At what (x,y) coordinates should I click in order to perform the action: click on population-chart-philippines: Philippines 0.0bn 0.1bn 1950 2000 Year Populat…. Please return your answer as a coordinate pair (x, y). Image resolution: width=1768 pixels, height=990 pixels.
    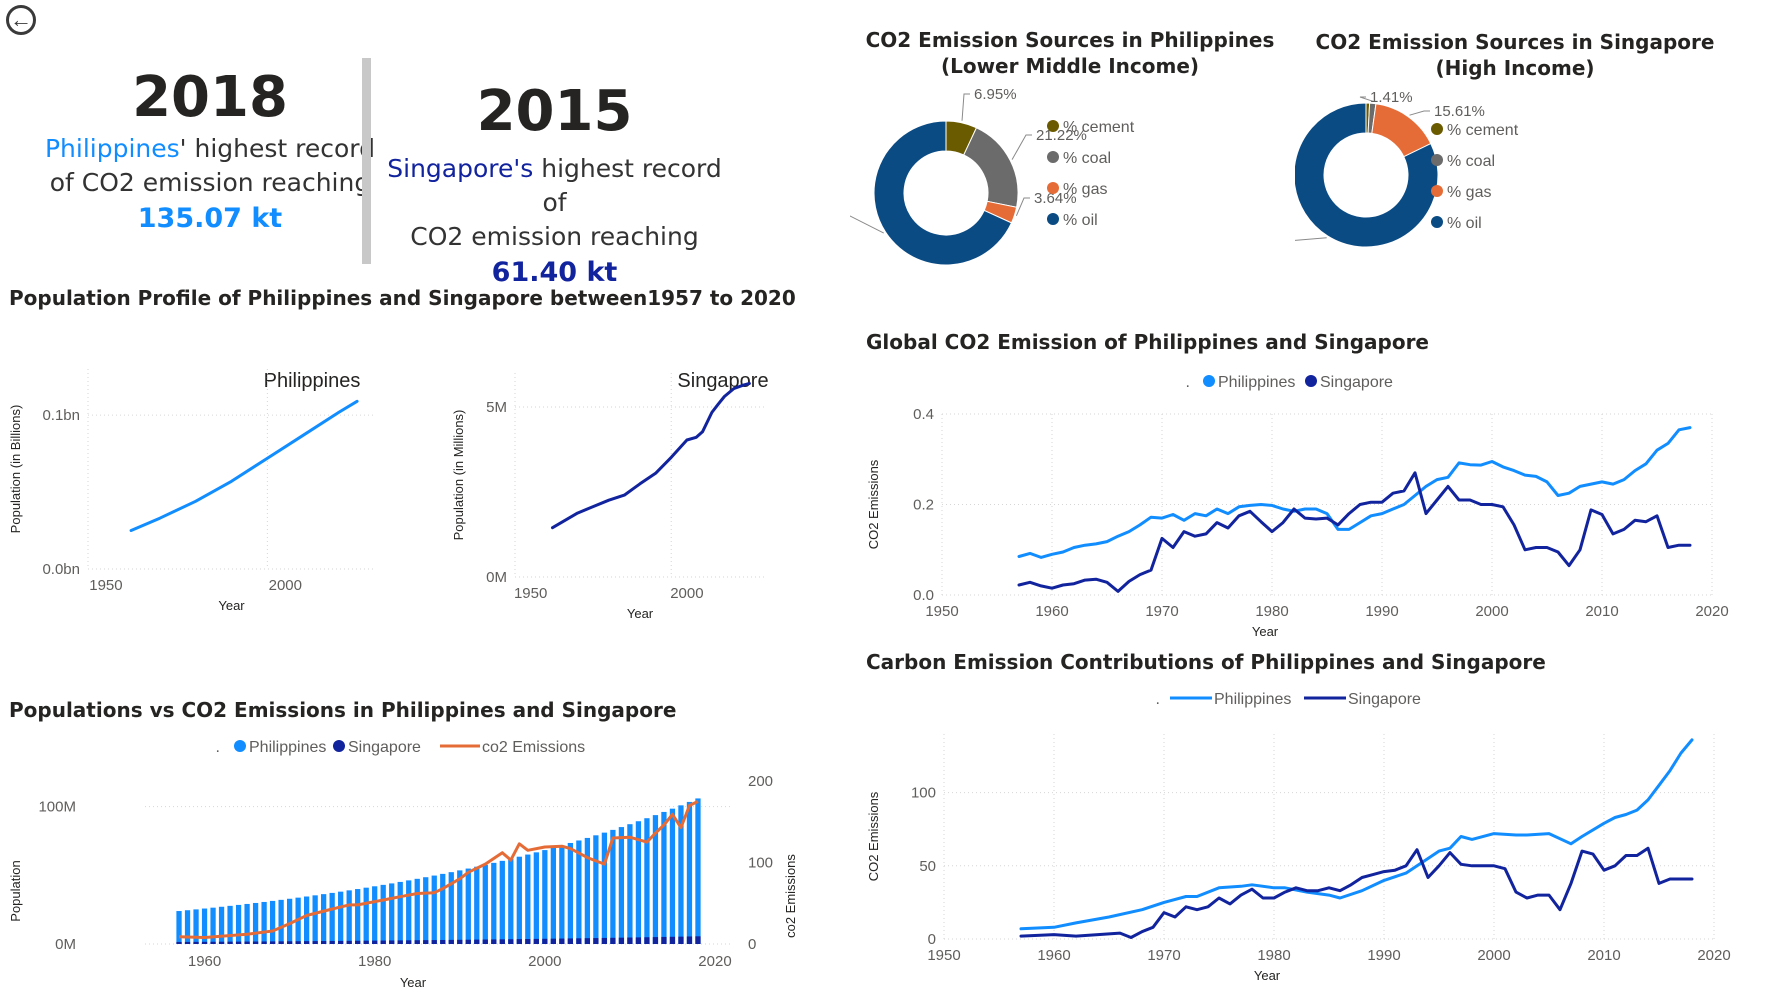
    Looking at the image, I should click on (220, 490).